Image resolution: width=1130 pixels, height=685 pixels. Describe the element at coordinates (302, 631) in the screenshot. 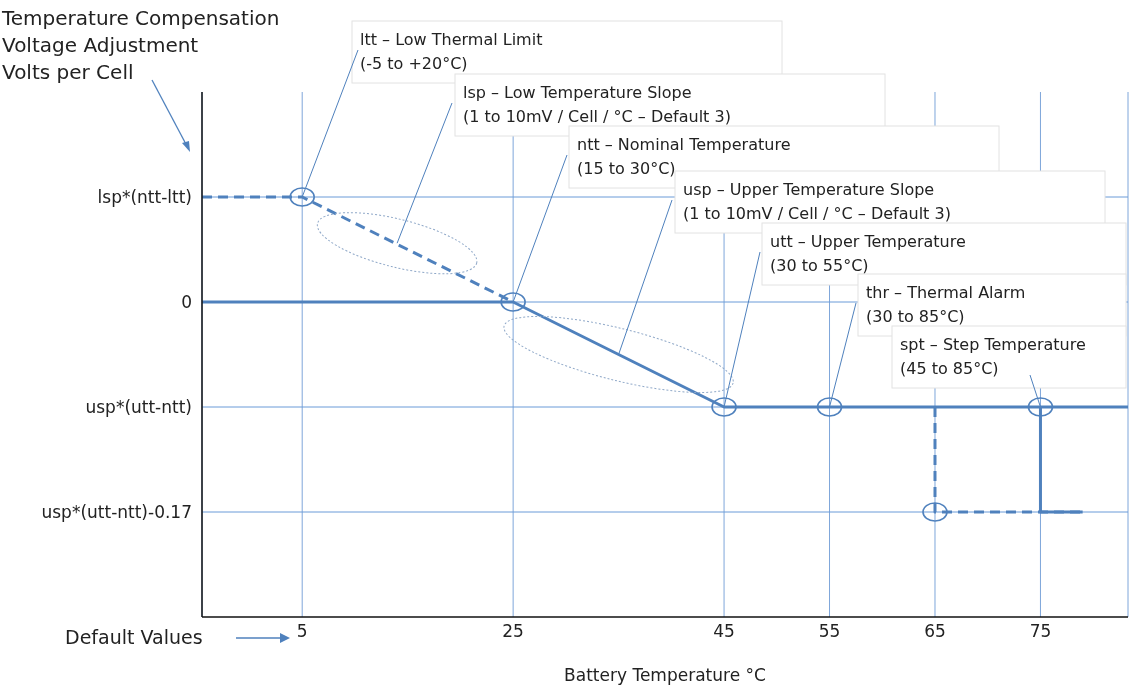

I see `x-tick-label: 5` at that location.